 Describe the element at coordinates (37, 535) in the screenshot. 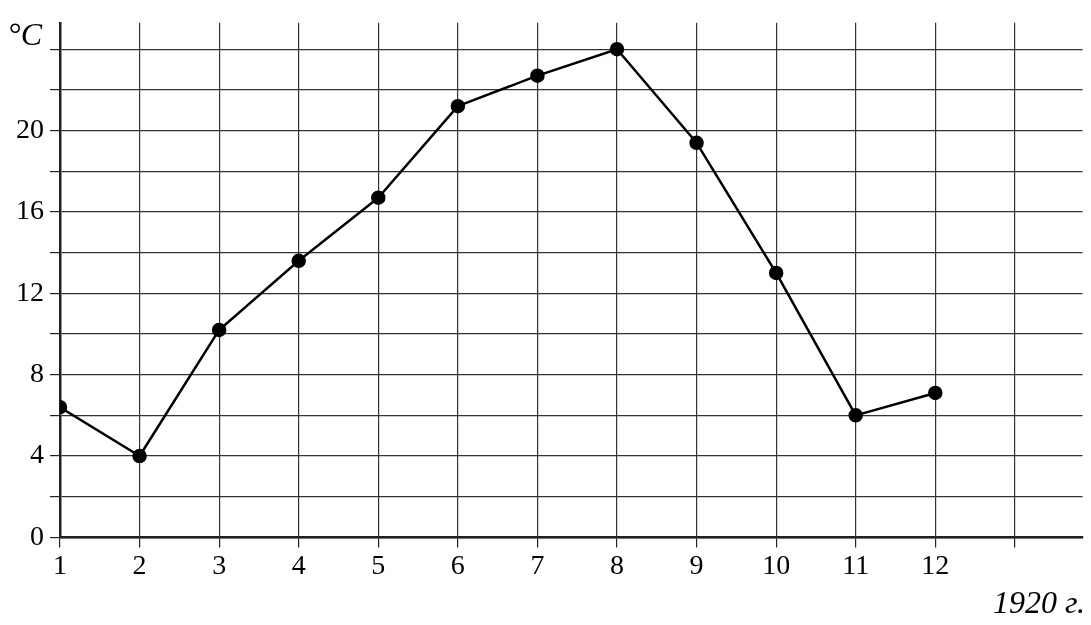

I see `y-tick-label: 0` at that location.